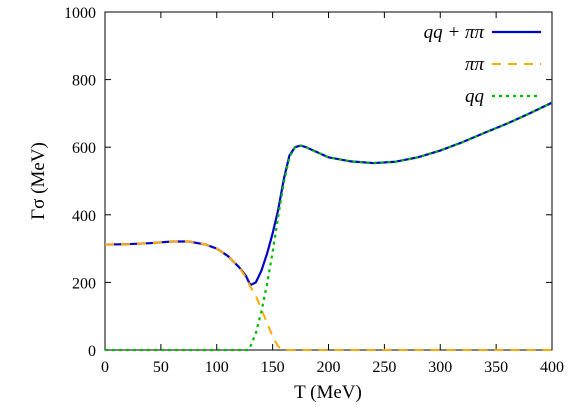 Image resolution: width=581 pixels, height=407 pixels. Describe the element at coordinates (92, 351) in the screenshot. I see `y-tick-label: 0` at that location.